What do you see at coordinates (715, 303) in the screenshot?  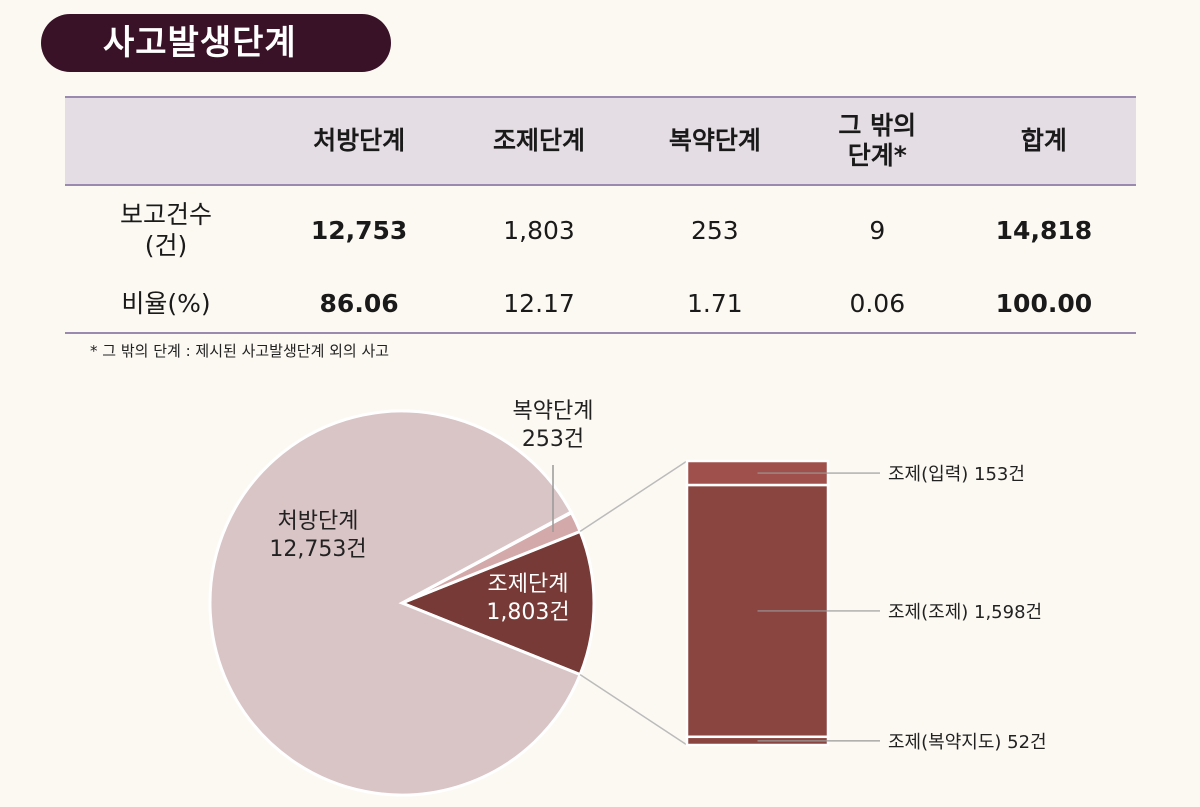 I see `cell: 1.71` at bounding box center [715, 303].